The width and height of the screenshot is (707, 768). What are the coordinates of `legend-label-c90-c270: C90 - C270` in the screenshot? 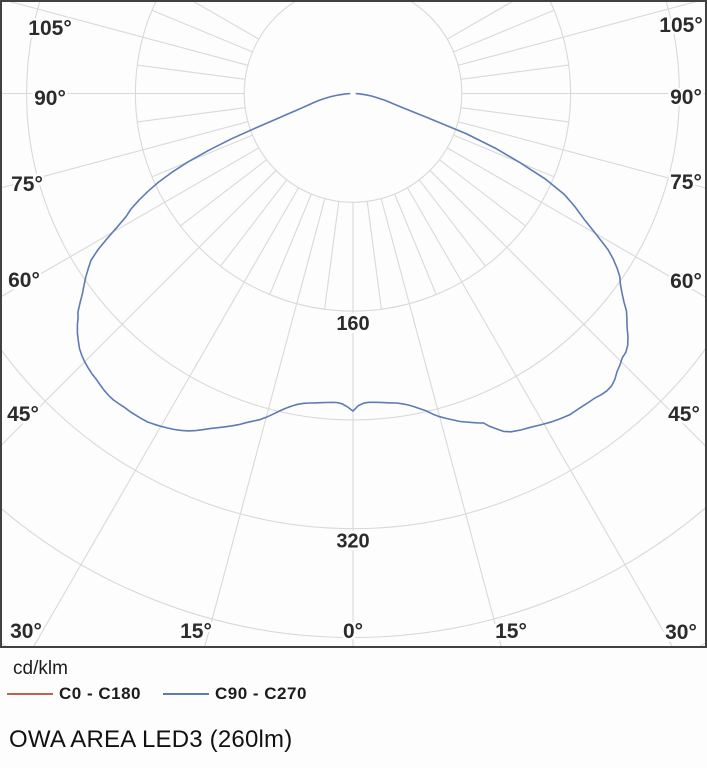 It's located at (260, 693).